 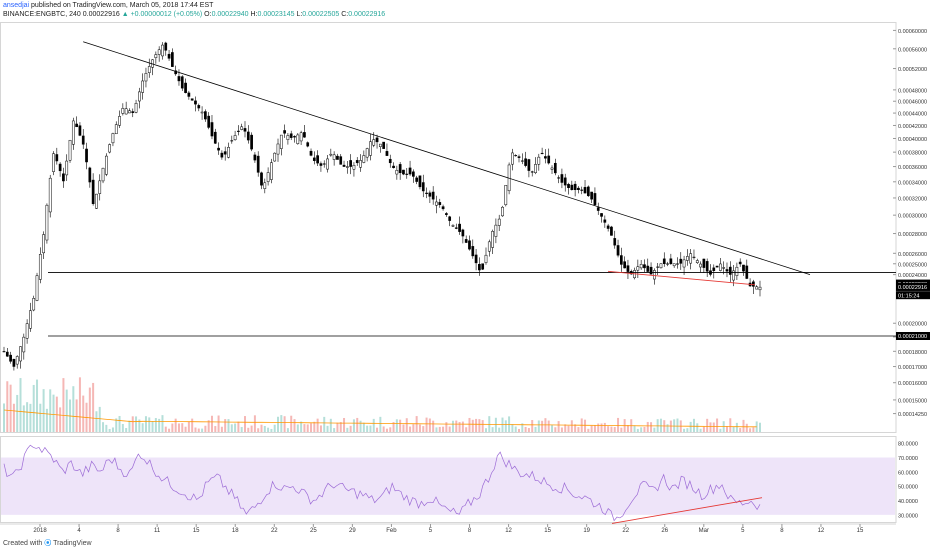 I want to click on rsi-tick-label: 70.0000, so click(x=908, y=459).